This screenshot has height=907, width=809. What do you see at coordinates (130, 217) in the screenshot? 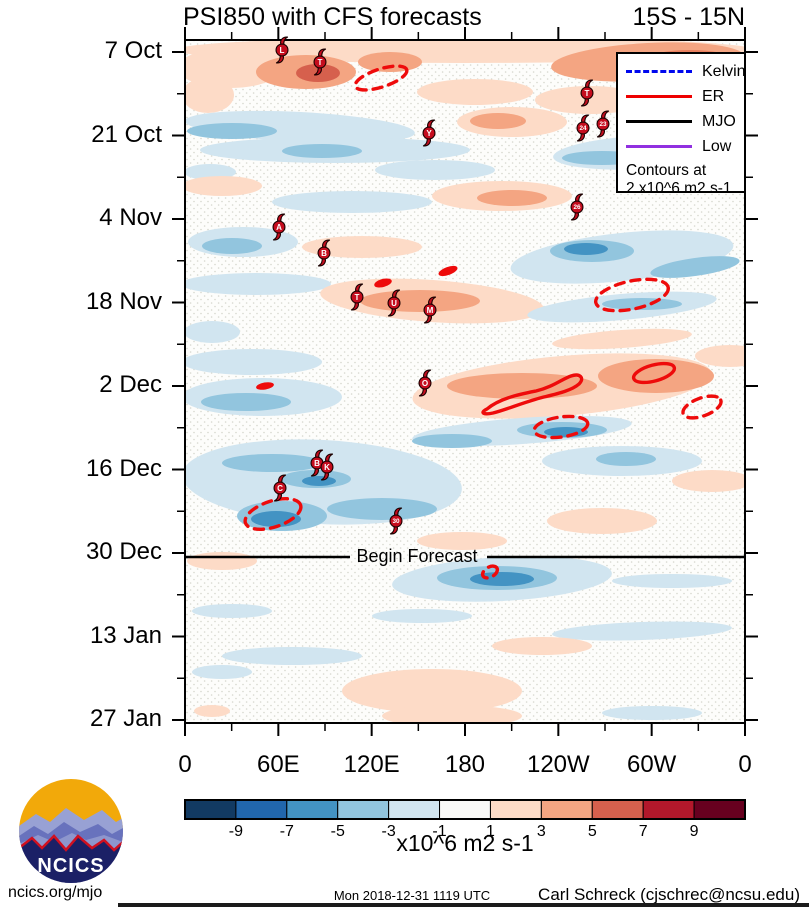
I see `y-tick-label: 4 Nov` at bounding box center [130, 217].